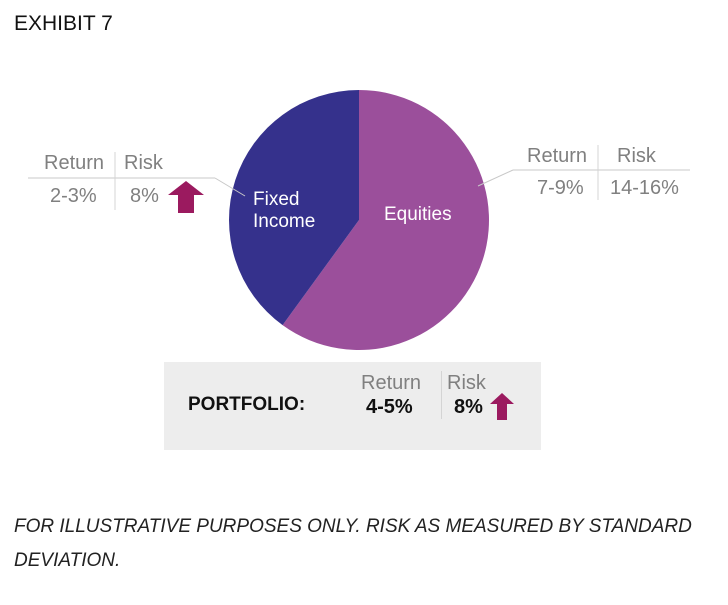 The height and width of the screenshot is (605, 728). I want to click on equities-label: Equities, so click(418, 214).